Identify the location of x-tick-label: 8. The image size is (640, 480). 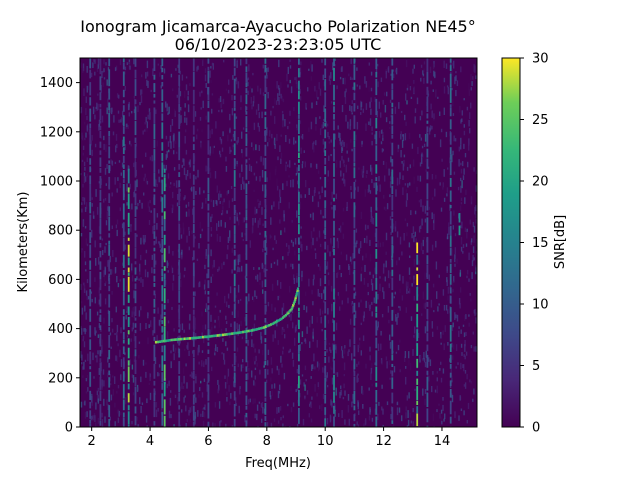
(267, 441).